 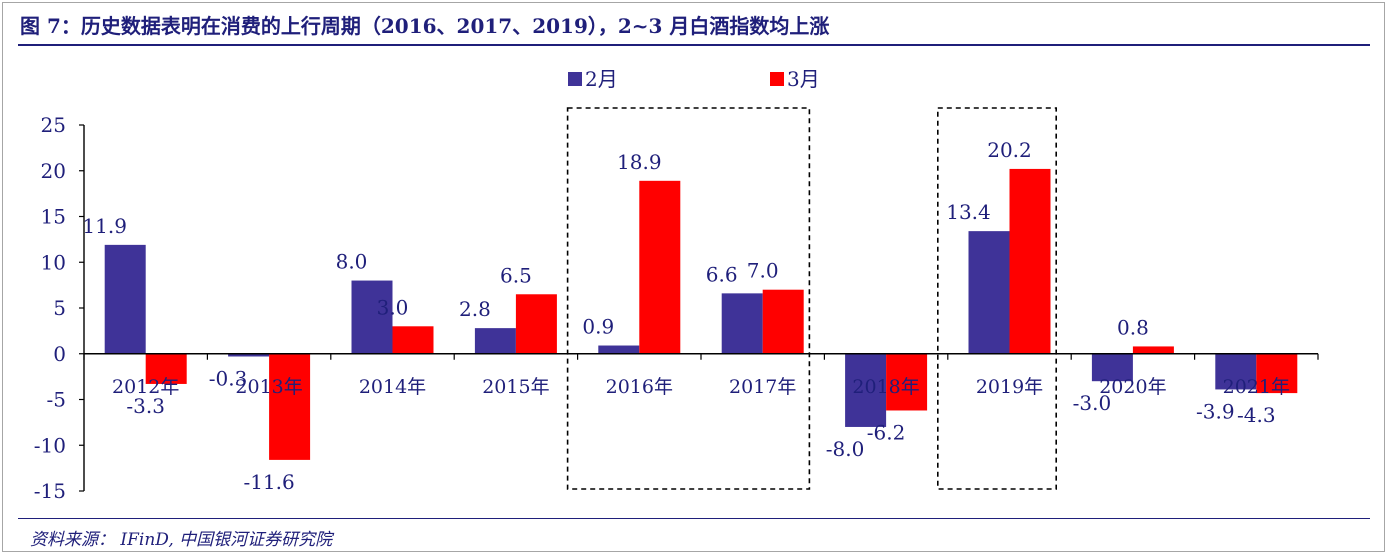 What do you see at coordinates (694, 518) in the screenshot?
I see `source-divider` at bounding box center [694, 518].